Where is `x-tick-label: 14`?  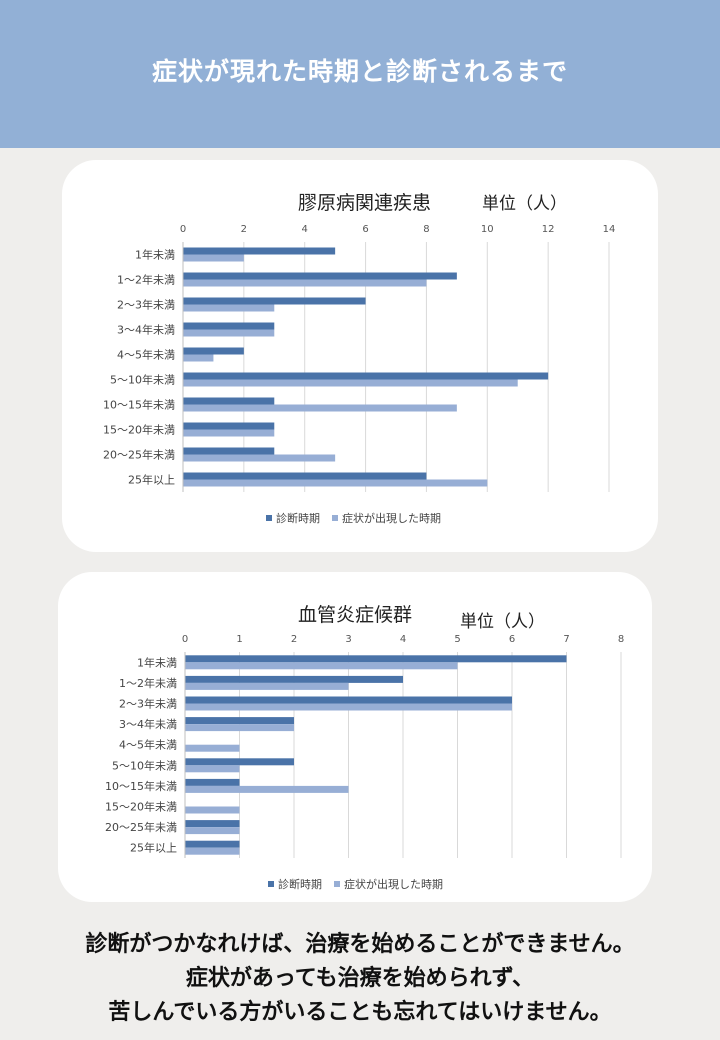
x-tick-label: 14 is located at coordinates (609, 229).